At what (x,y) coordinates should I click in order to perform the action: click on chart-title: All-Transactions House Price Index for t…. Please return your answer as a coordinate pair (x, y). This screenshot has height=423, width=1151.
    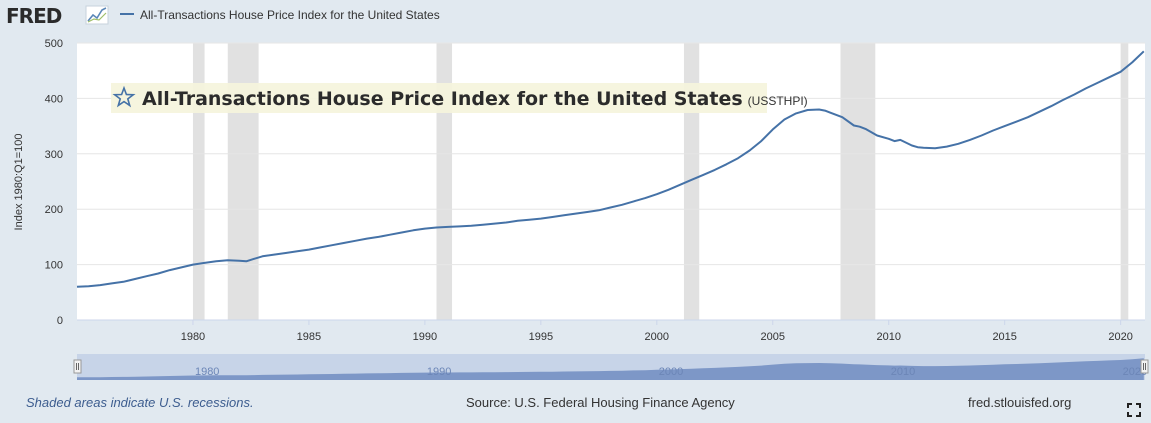
    Looking at the image, I should click on (442, 99).